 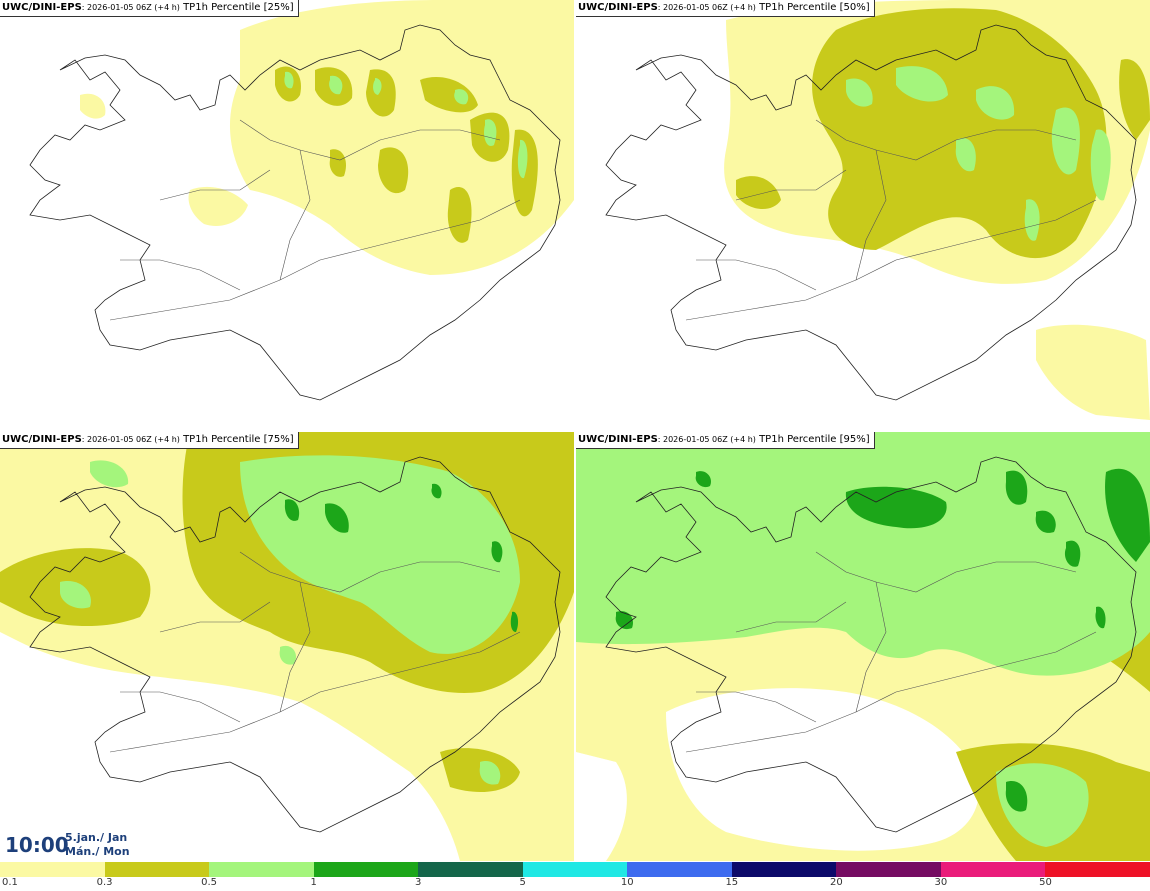 I want to click on colorbar-tick-label: 0.3, so click(x=104, y=882).